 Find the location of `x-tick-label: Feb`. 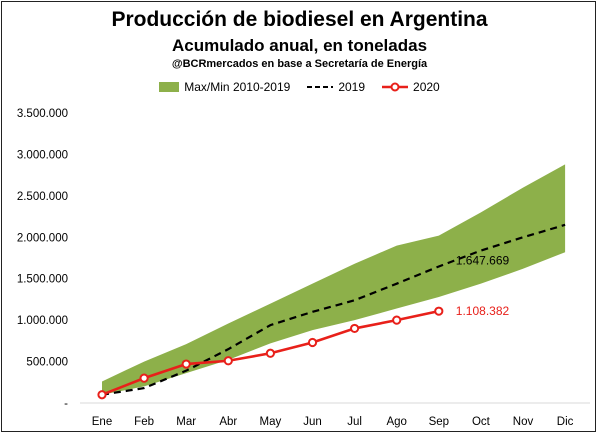

x-tick-label: Feb is located at coordinates (144, 422).